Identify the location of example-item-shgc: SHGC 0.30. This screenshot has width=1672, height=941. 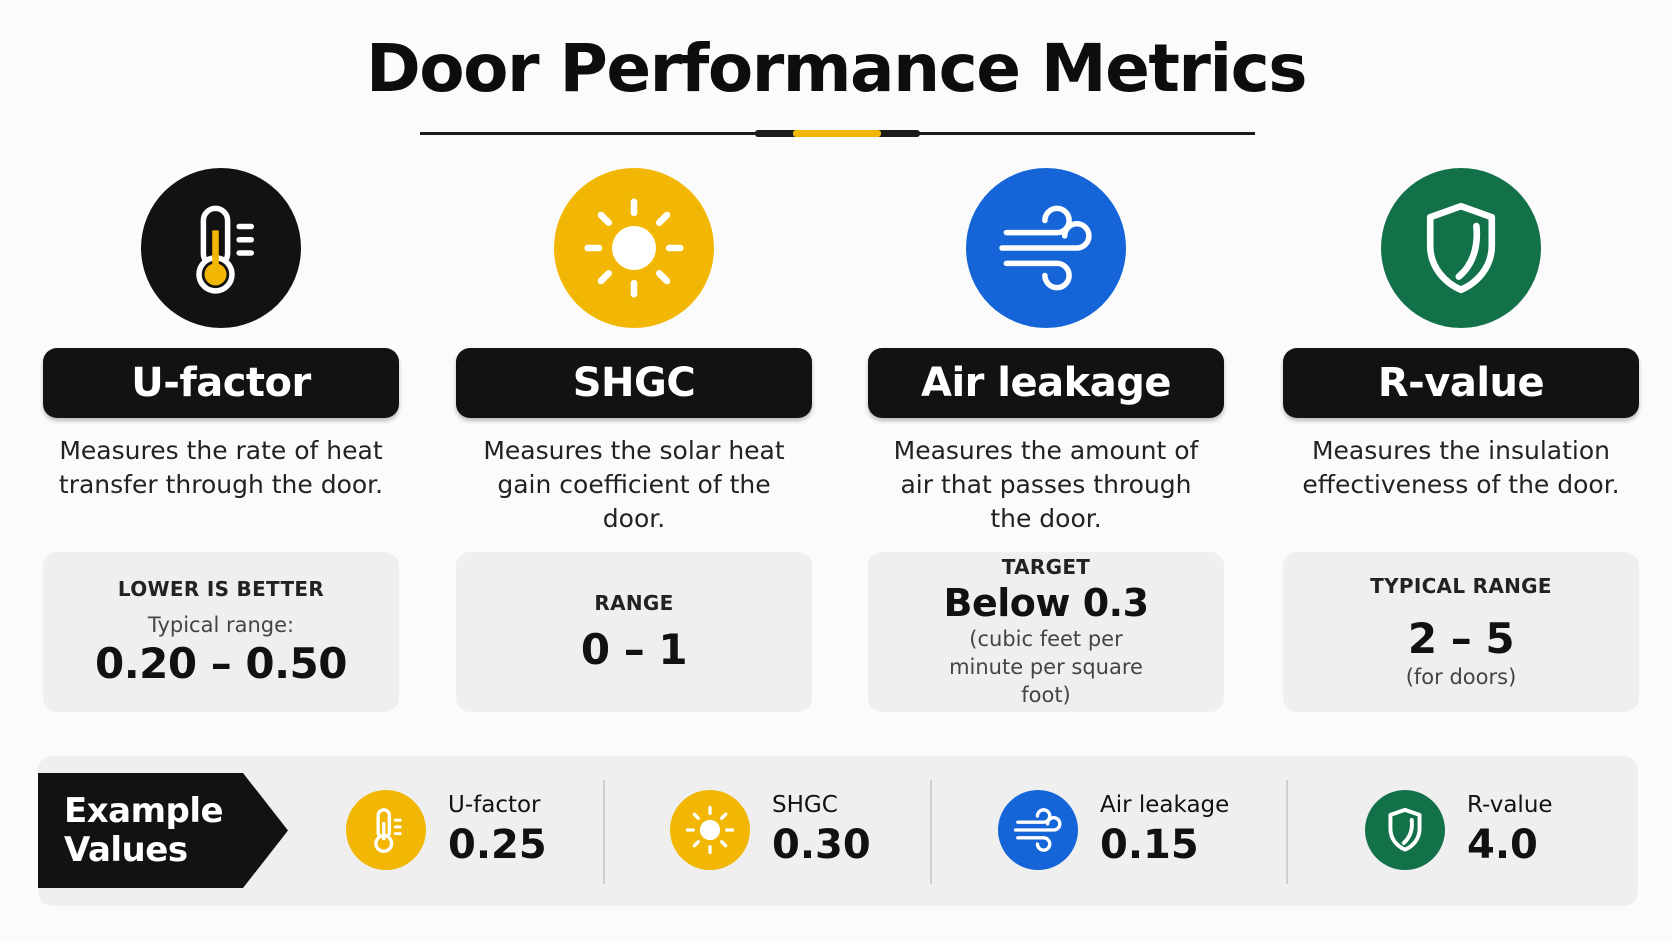
(770, 830).